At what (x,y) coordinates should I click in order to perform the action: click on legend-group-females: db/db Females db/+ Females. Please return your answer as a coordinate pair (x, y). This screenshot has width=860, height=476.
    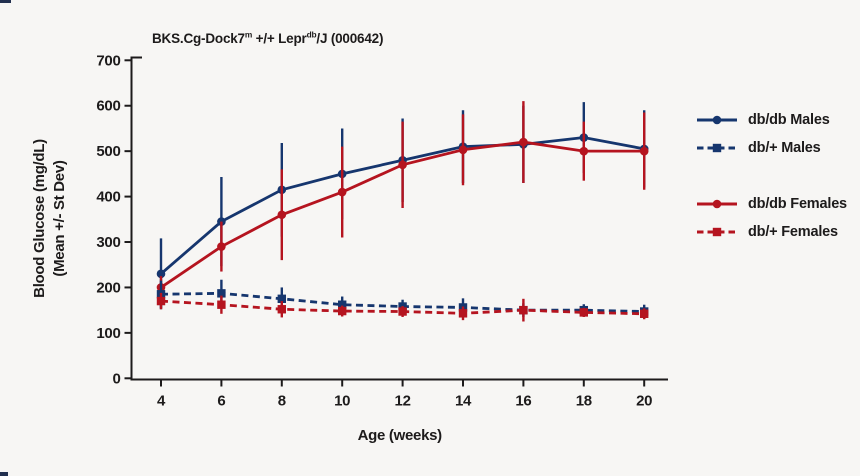
    Looking at the image, I should click on (771, 218).